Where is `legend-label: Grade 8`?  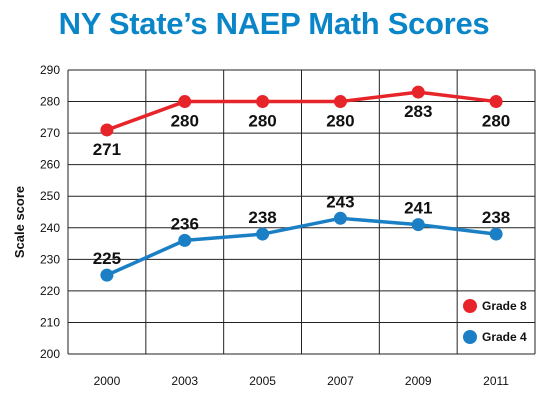
legend-label: Grade 8 is located at coordinates (504, 306).